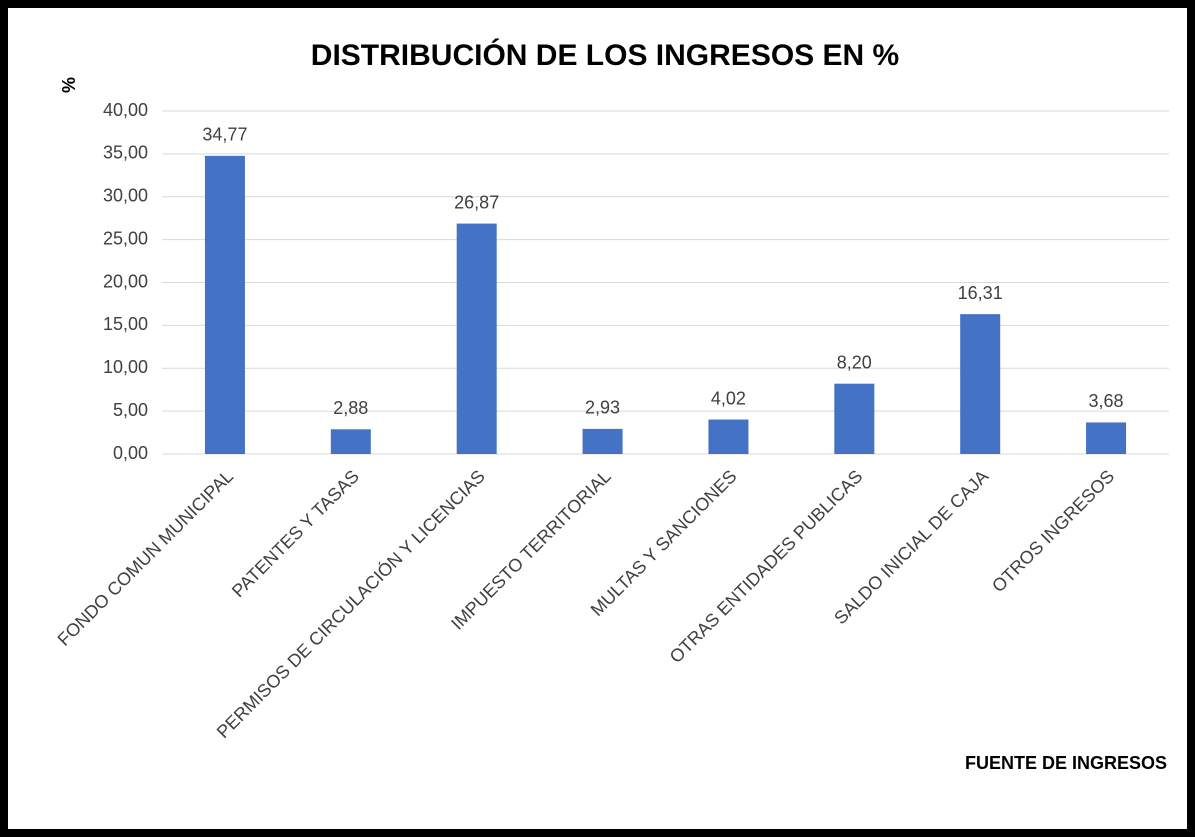  What do you see at coordinates (602, 408) in the screenshot?
I see `data-label: 2,93` at bounding box center [602, 408].